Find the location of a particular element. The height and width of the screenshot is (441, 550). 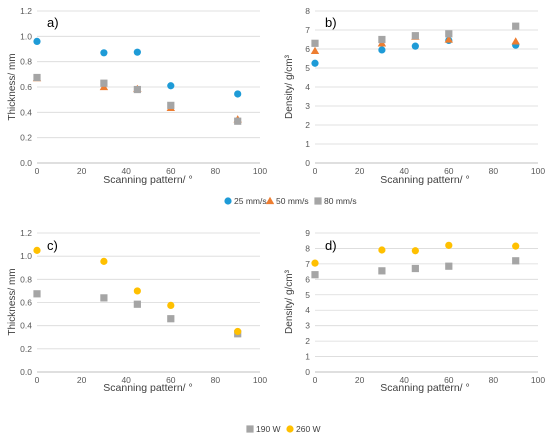

panel-label: d) is located at coordinates (331, 245).